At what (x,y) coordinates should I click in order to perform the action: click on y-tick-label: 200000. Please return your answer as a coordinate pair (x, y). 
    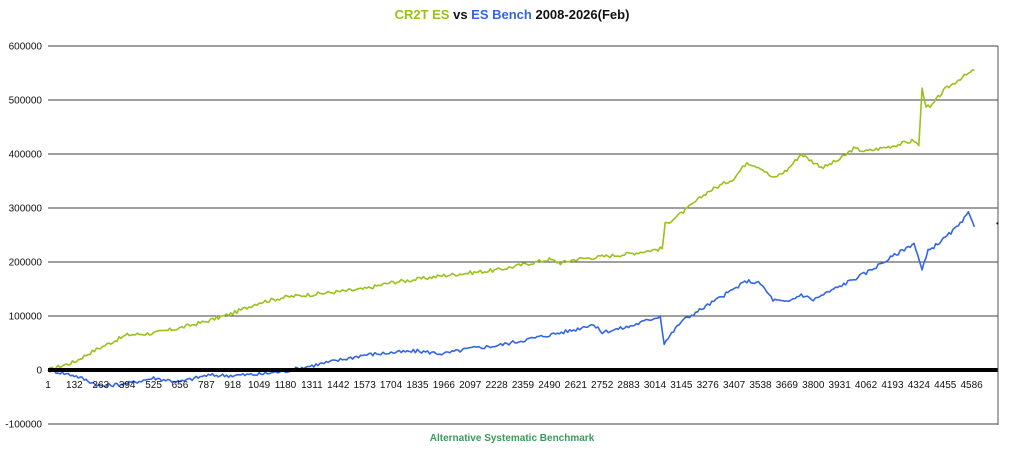
    Looking at the image, I should click on (26, 263).